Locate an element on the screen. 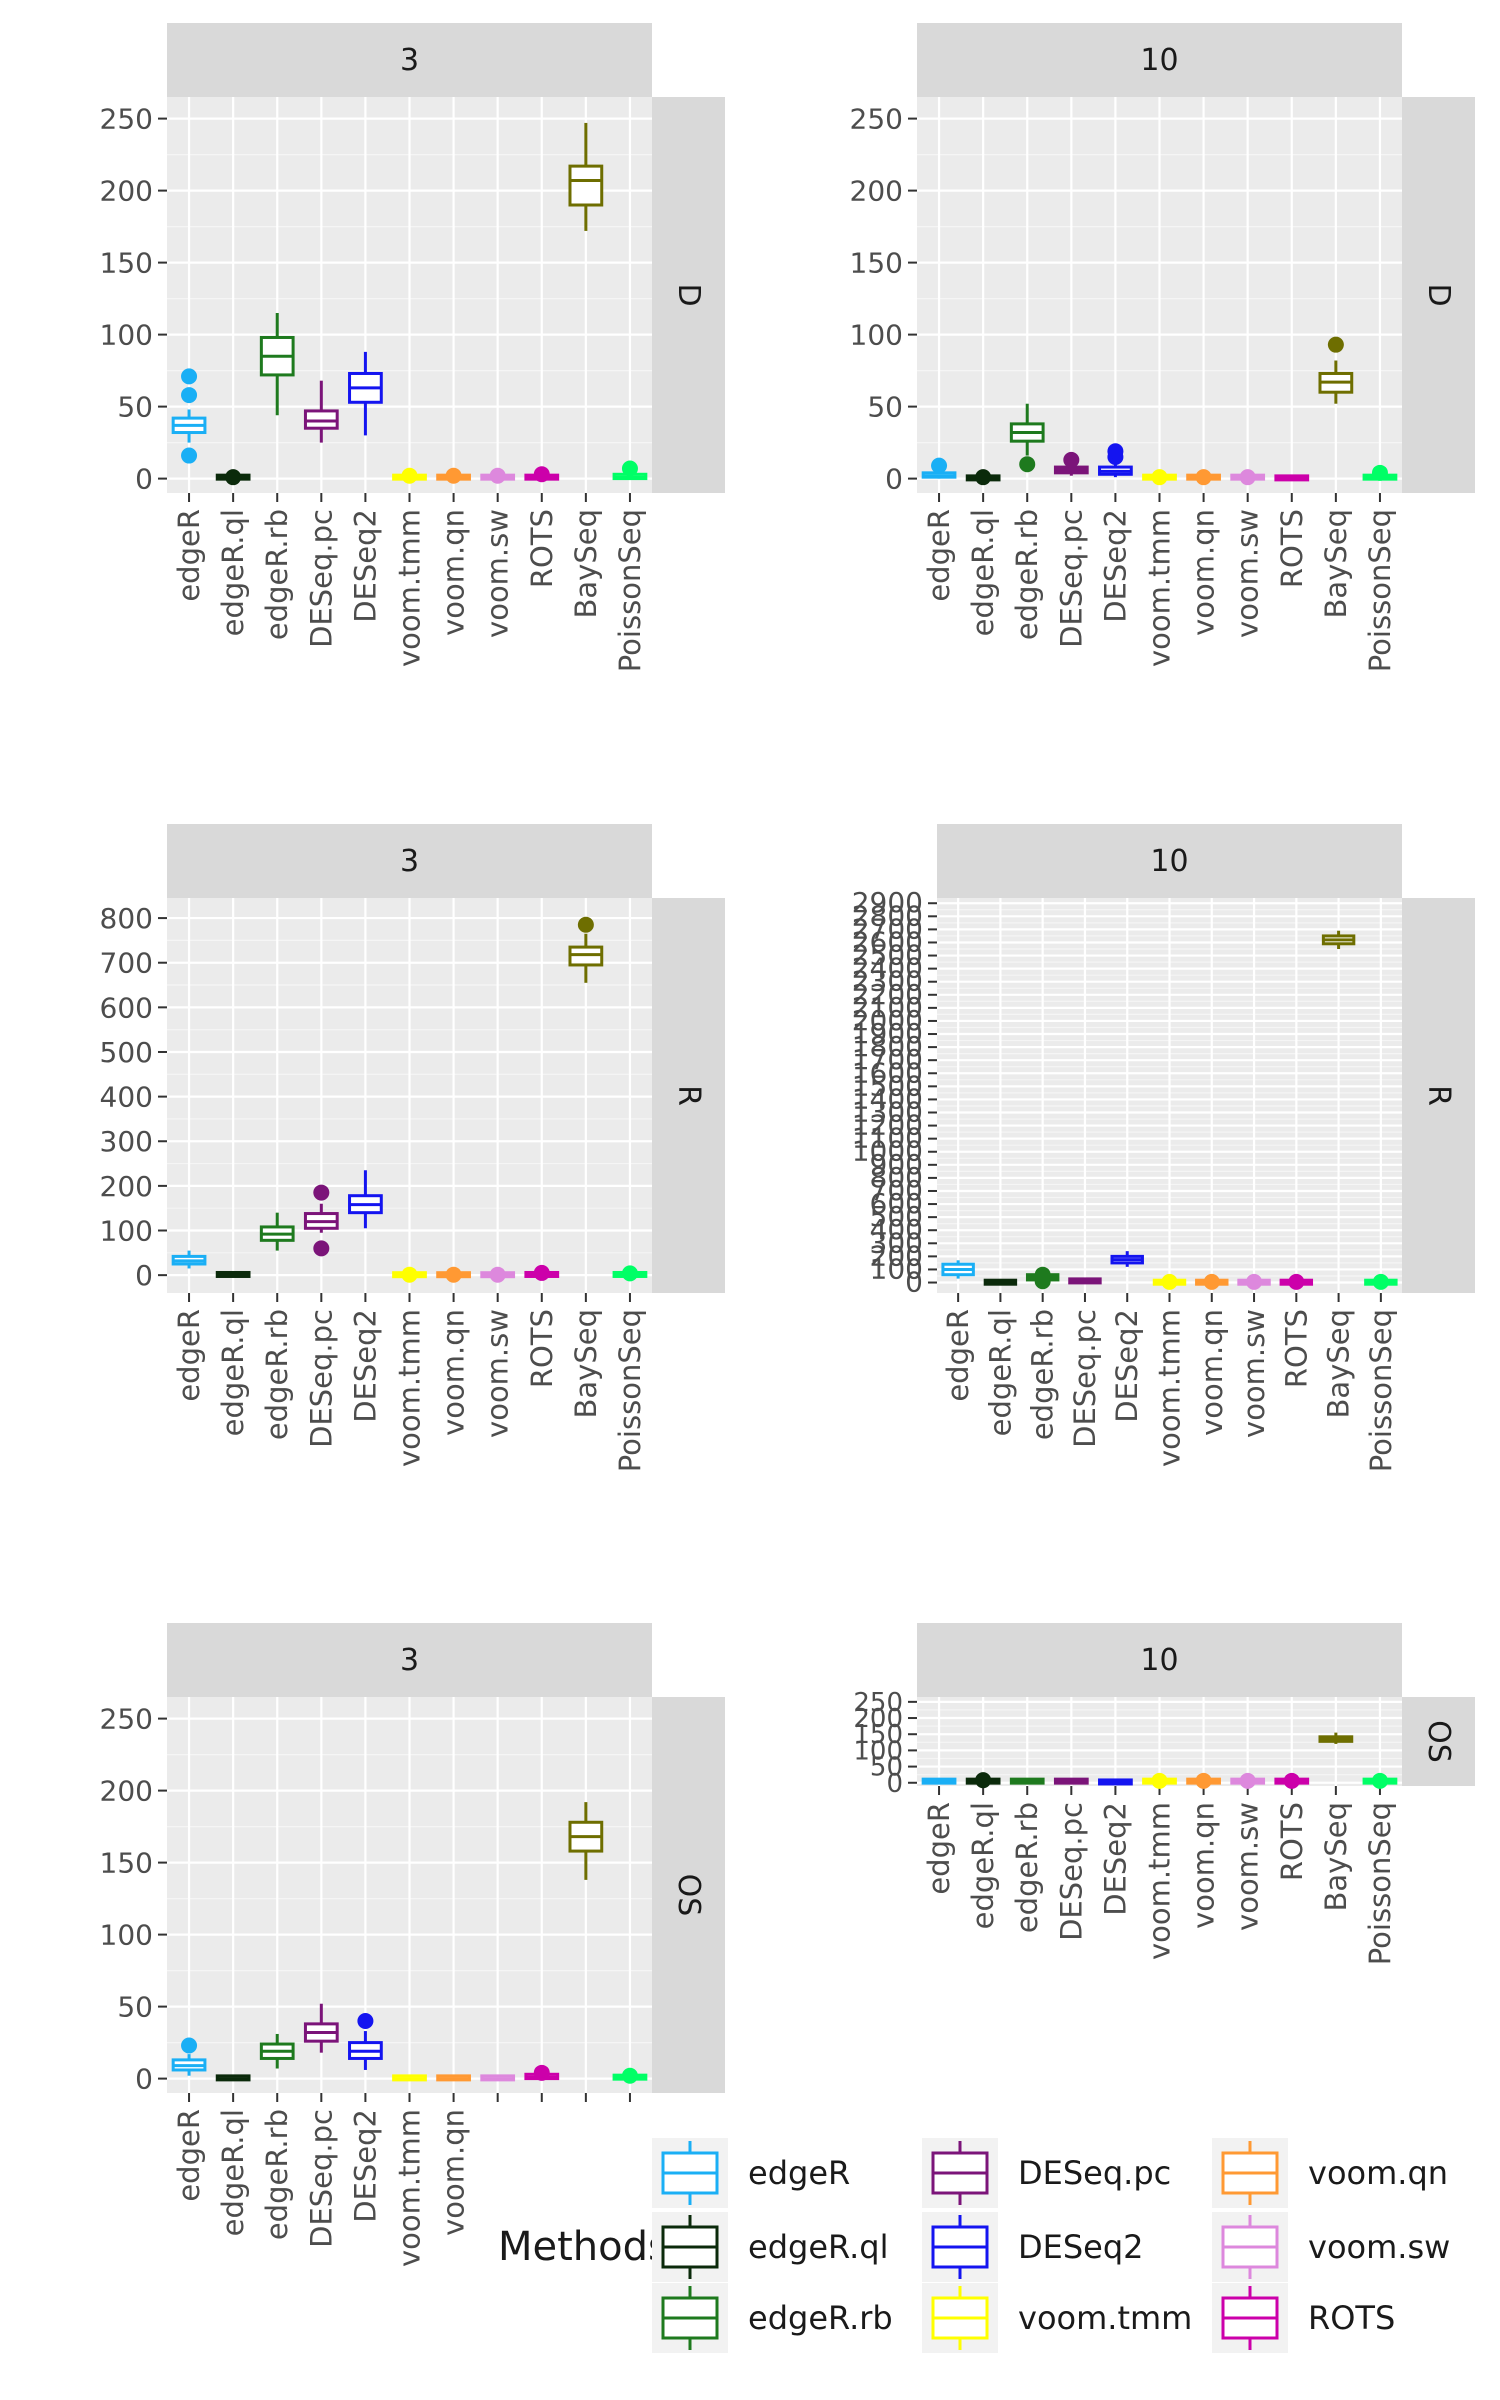  legend-item-ROTS: ROTS is located at coordinates (1303, 2318).